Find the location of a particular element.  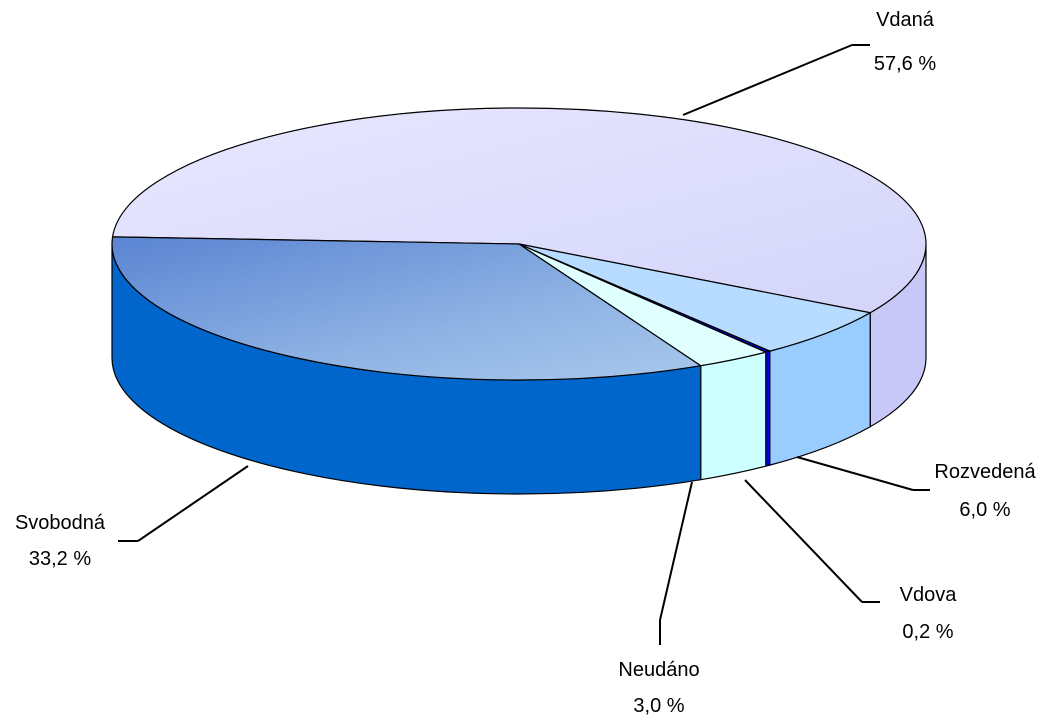

slice-value-label-1: 6,0 % is located at coordinates (984, 510).